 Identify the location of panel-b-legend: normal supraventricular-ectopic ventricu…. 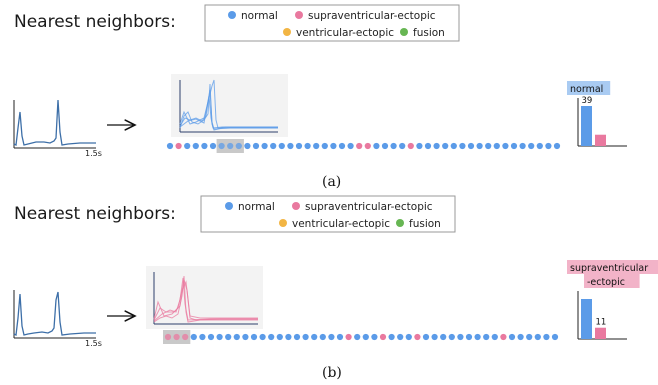
(328, 214).